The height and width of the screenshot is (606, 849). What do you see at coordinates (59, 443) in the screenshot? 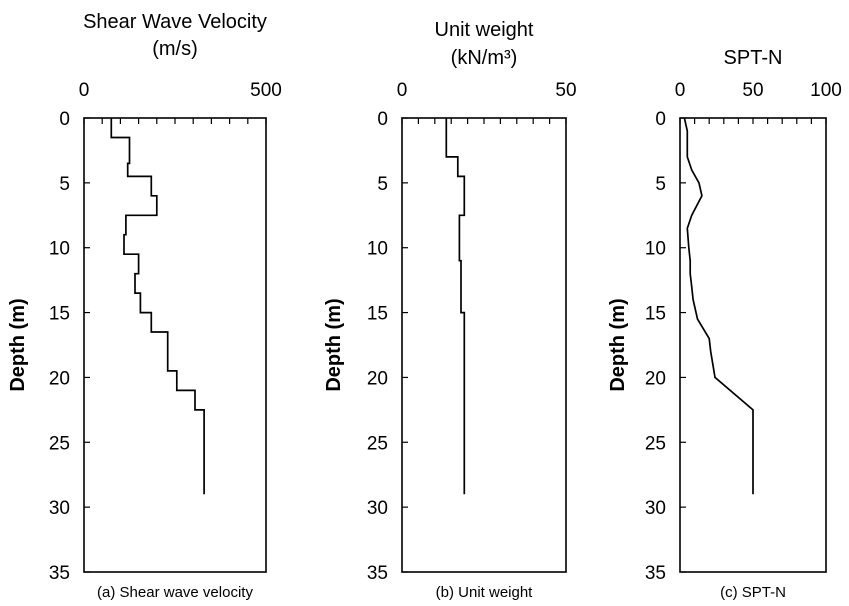
I see `panel-1-y-tick-label: 25` at bounding box center [59, 443].